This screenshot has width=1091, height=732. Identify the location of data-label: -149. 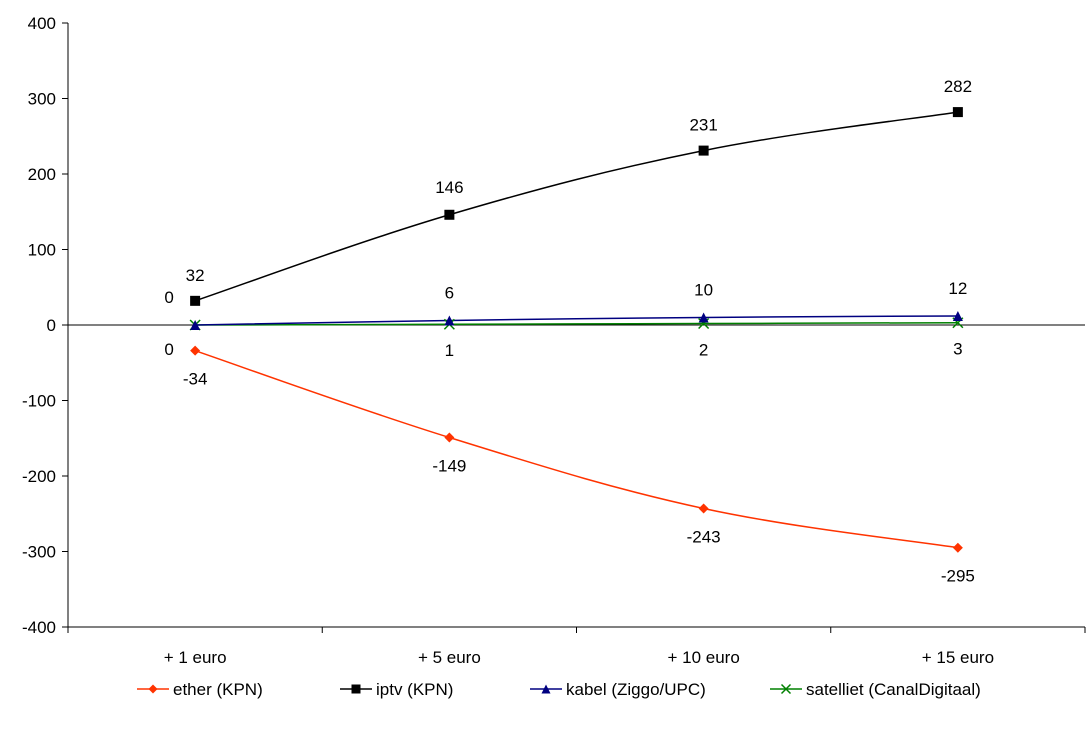
(449, 465).